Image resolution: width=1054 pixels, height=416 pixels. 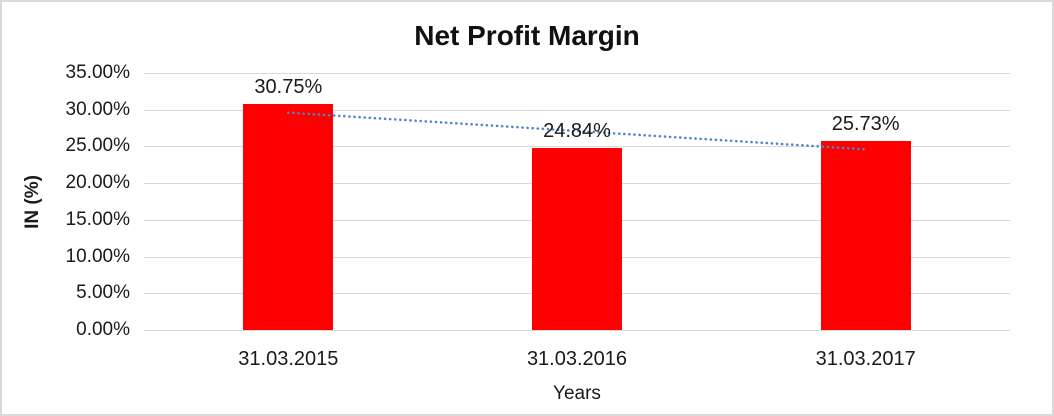 I want to click on trendline, so click(x=577, y=131).